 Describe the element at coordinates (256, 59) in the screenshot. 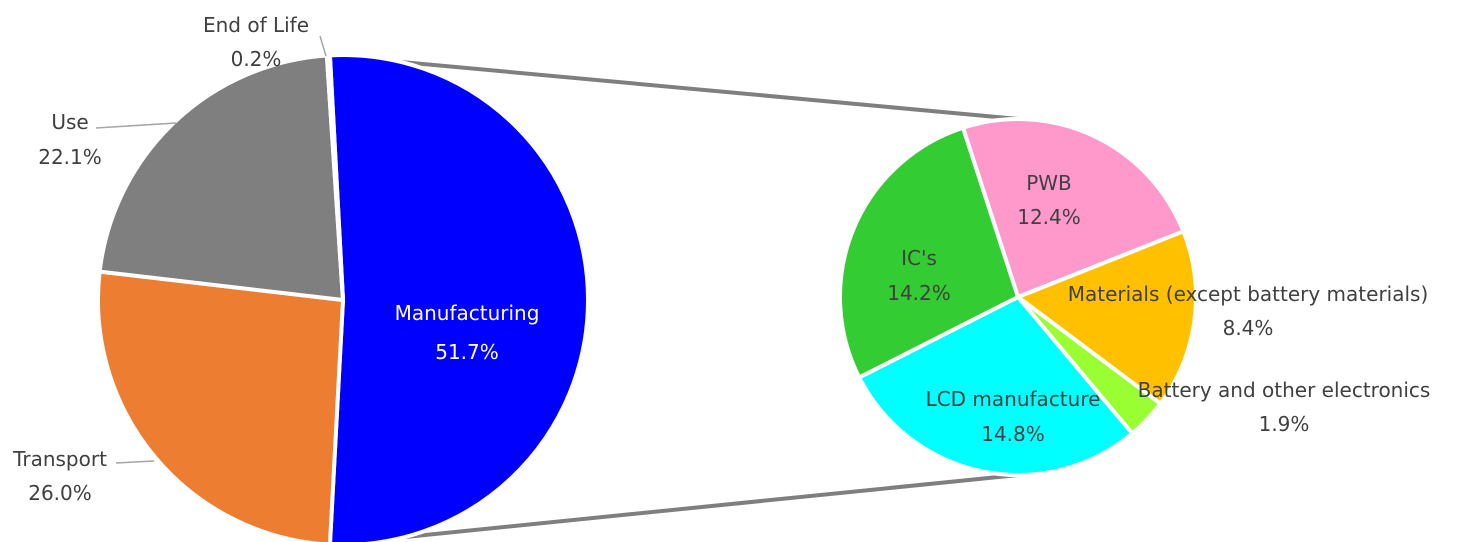

I see `slice-value-end-of-life: 0.2%` at that location.